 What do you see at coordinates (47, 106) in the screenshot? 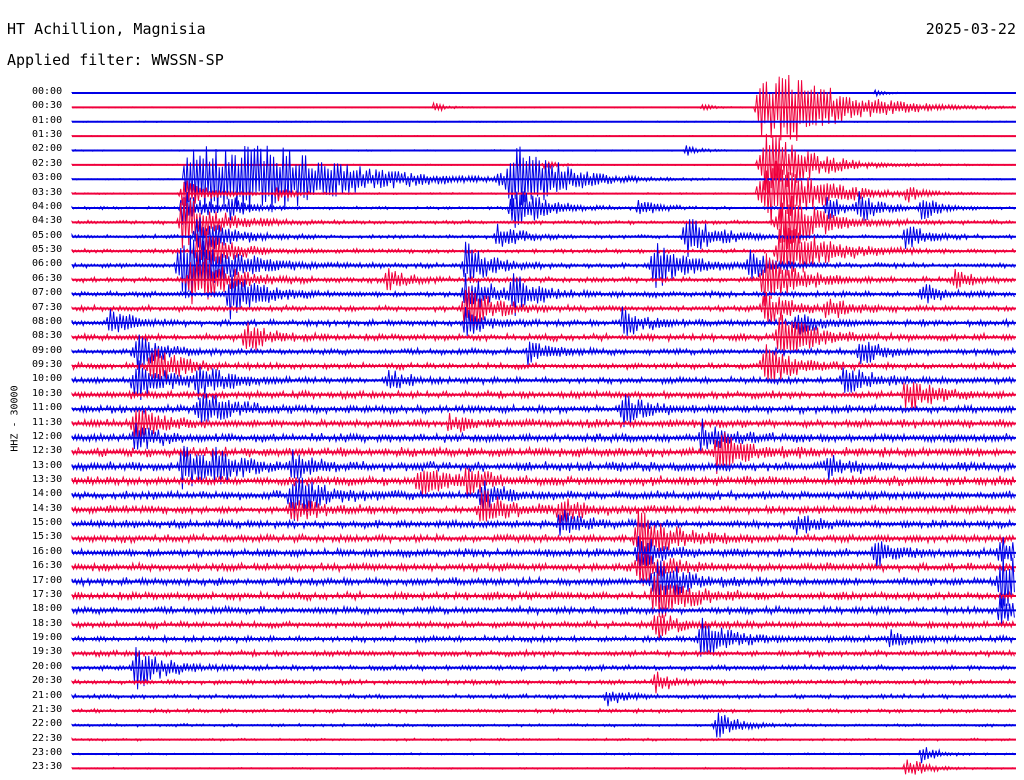
I see `tick-label: 00:30` at bounding box center [47, 106].